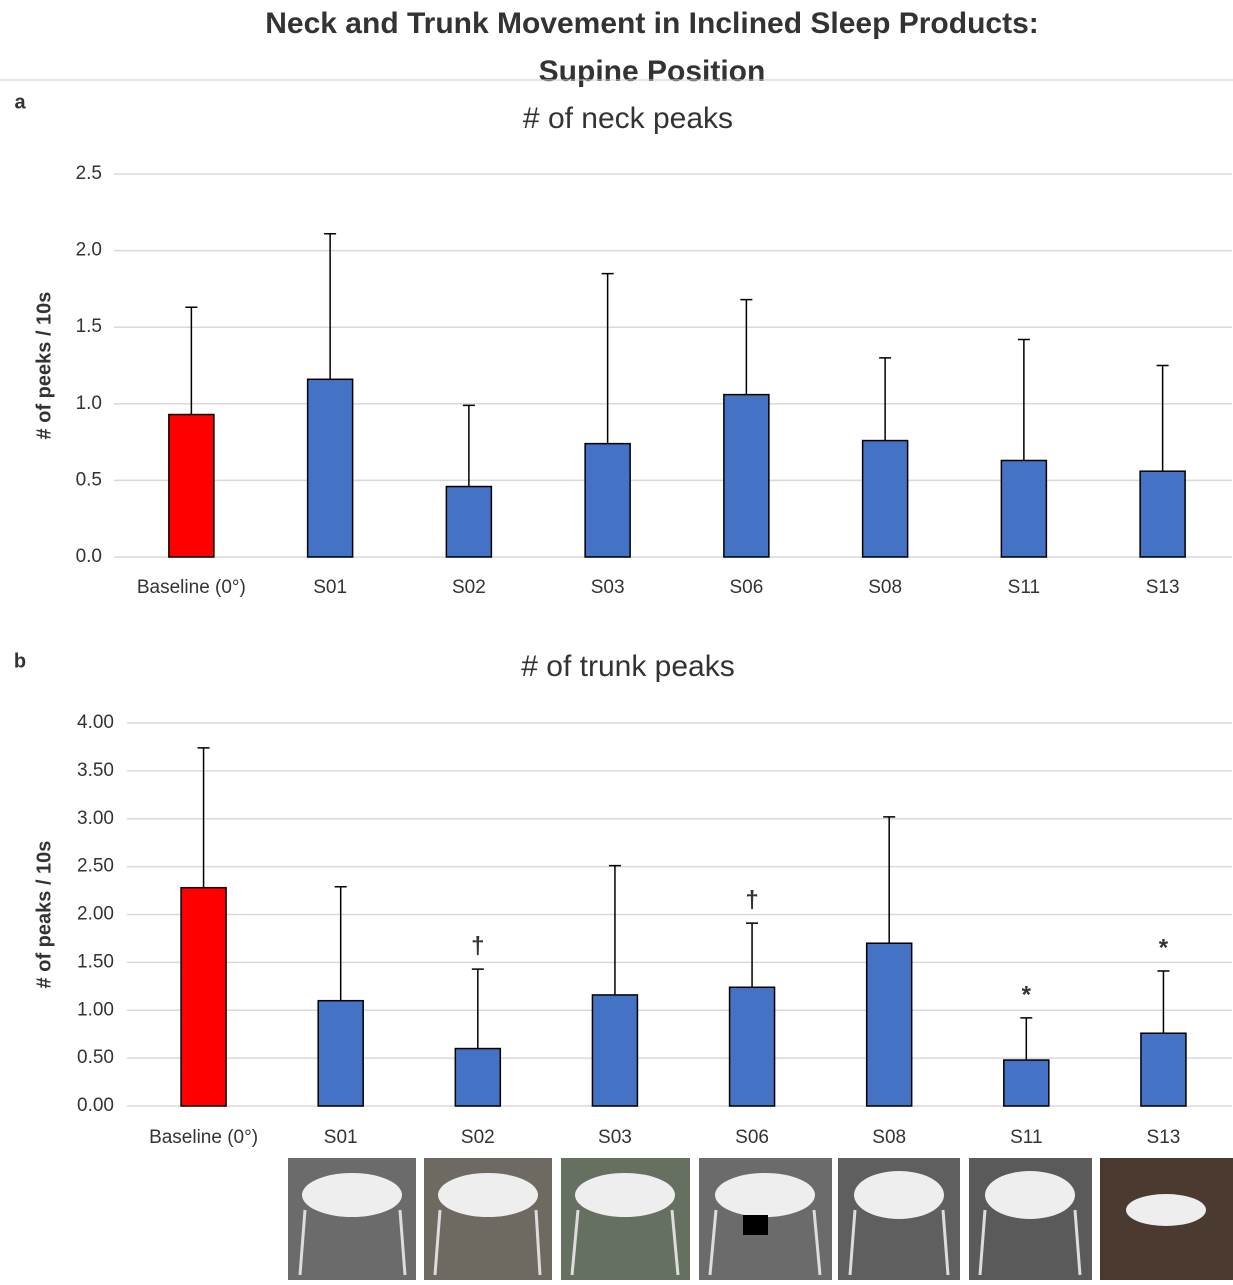 The width and height of the screenshot is (1233, 1285). What do you see at coordinates (20, 102) in the screenshot?
I see `panel-letter: a` at bounding box center [20, 102].